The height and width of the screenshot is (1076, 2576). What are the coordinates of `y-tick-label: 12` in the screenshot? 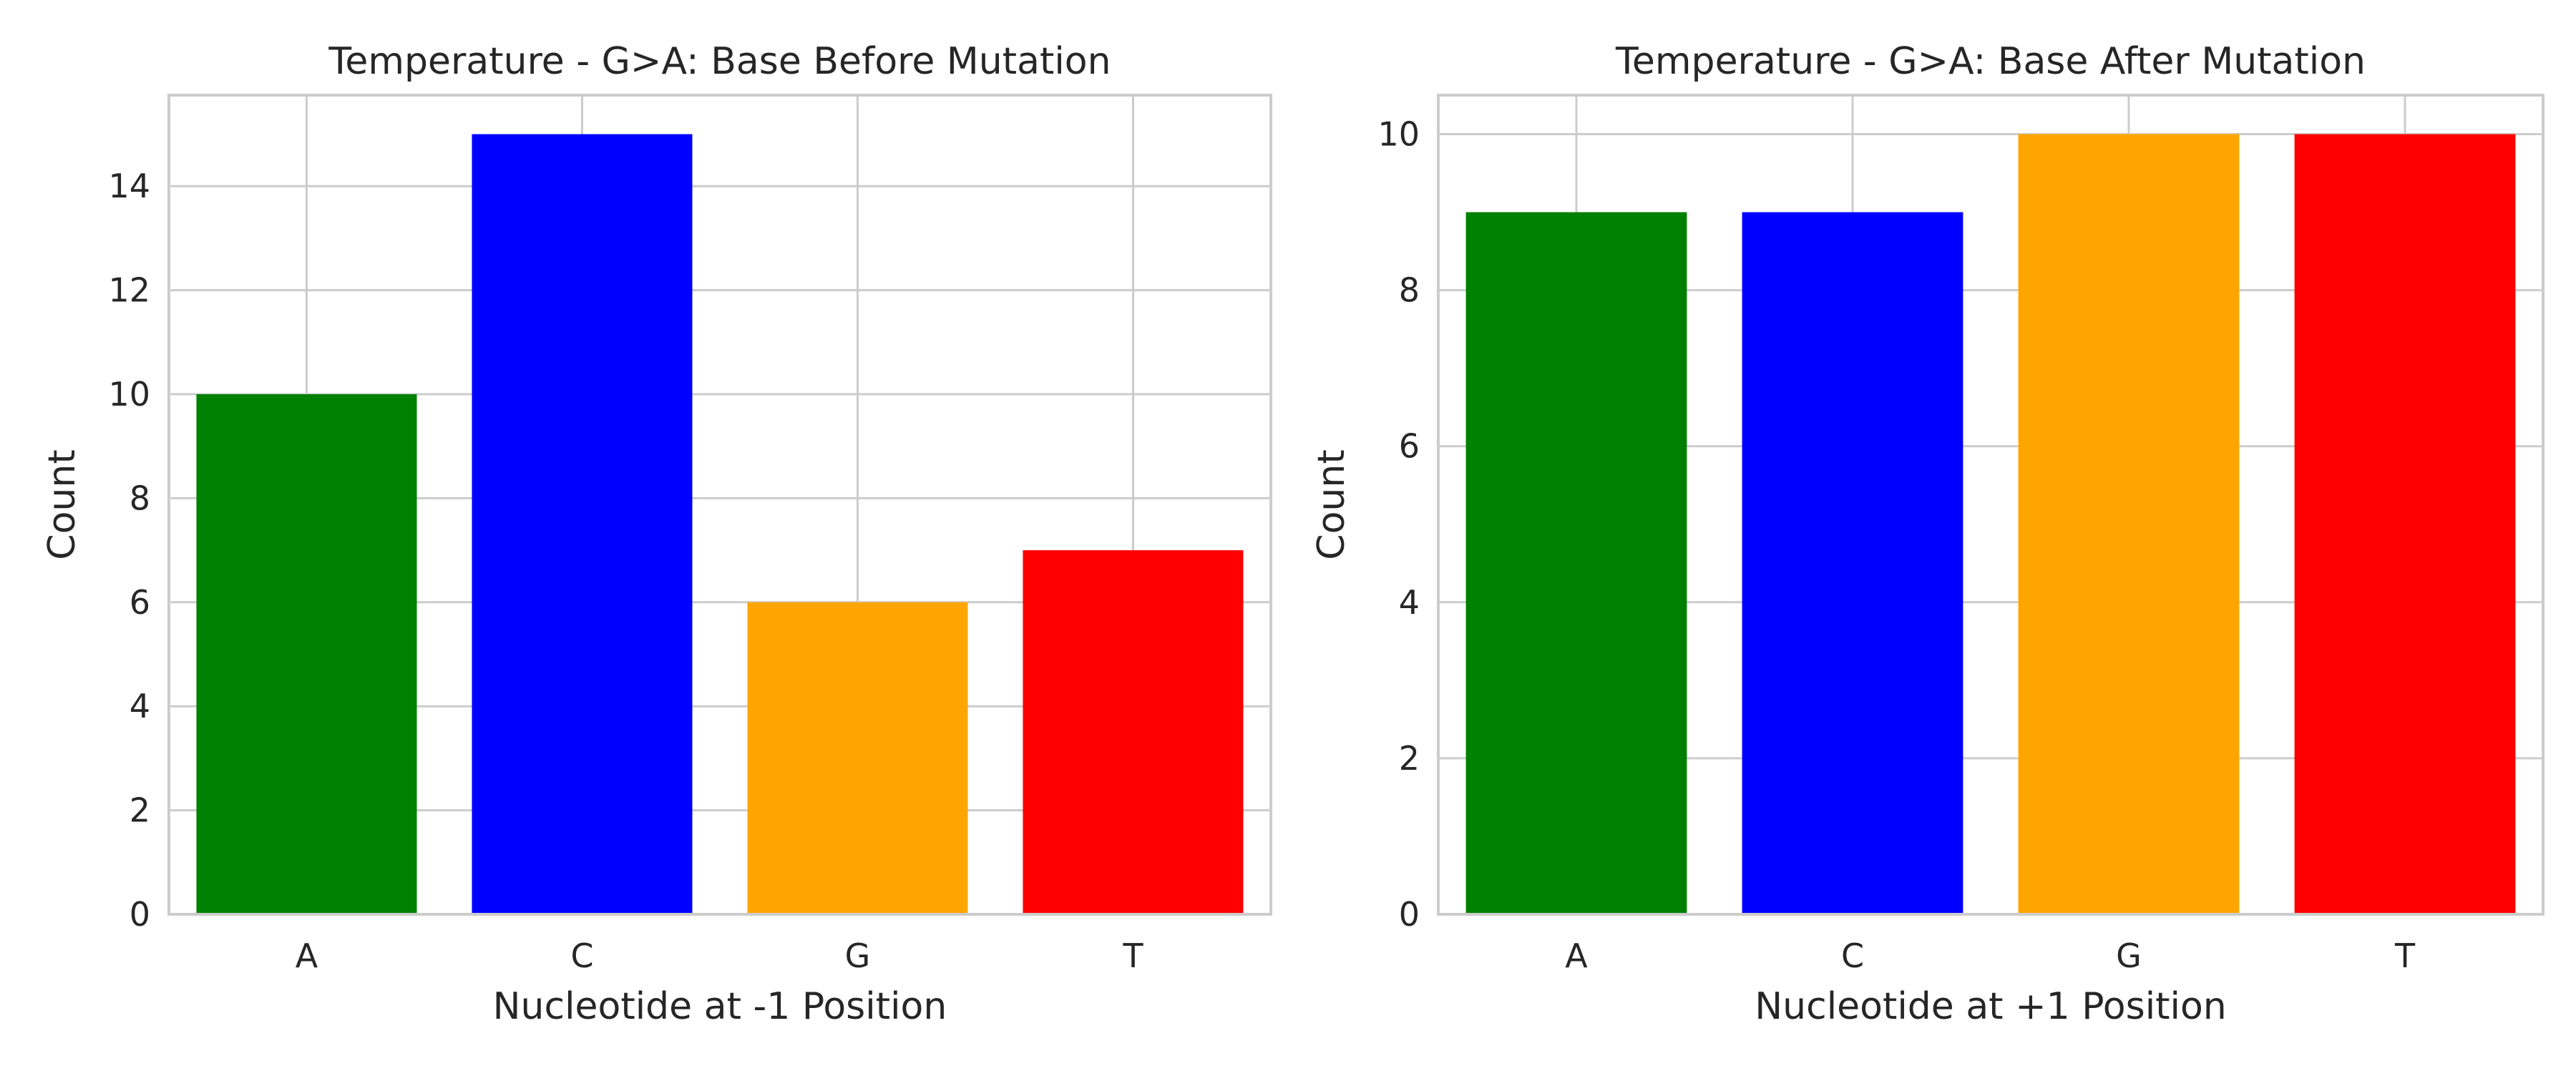 It's located at (129, 291).